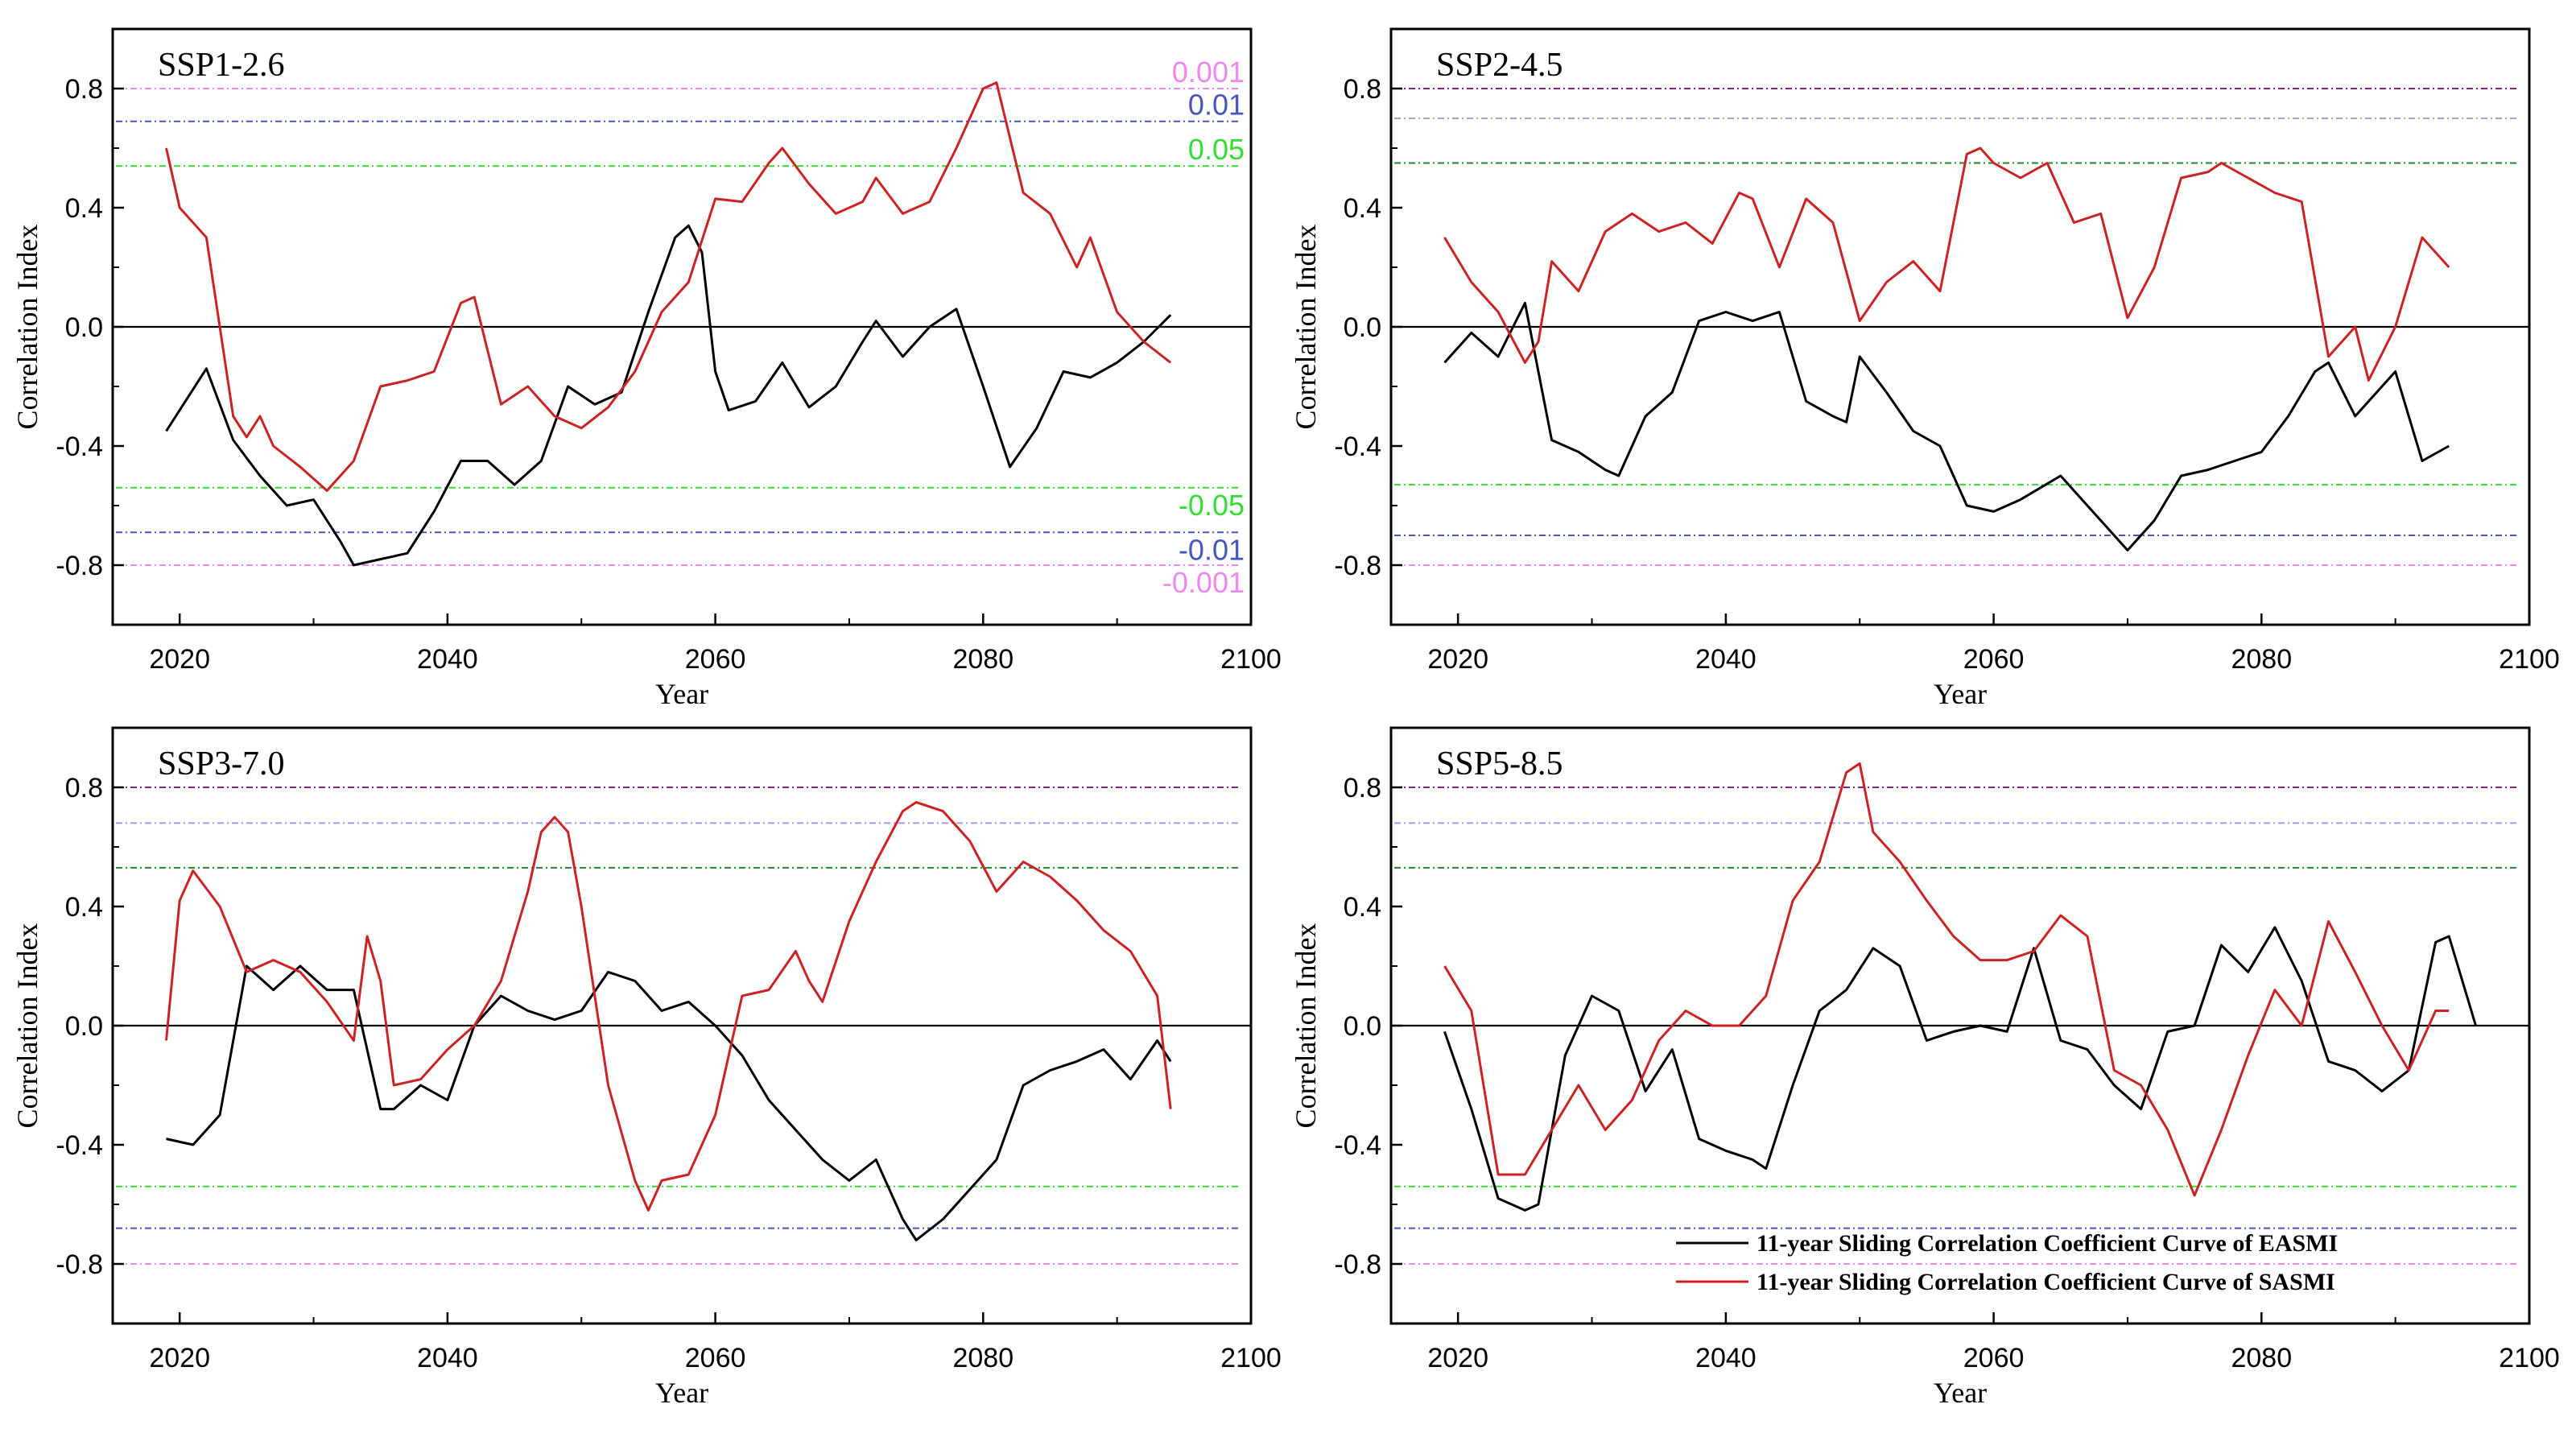  What do you see at coordinates (1212, 505) in the screenshot?
I see `significance-label: -0.05` at bounding box center [1212, 505].